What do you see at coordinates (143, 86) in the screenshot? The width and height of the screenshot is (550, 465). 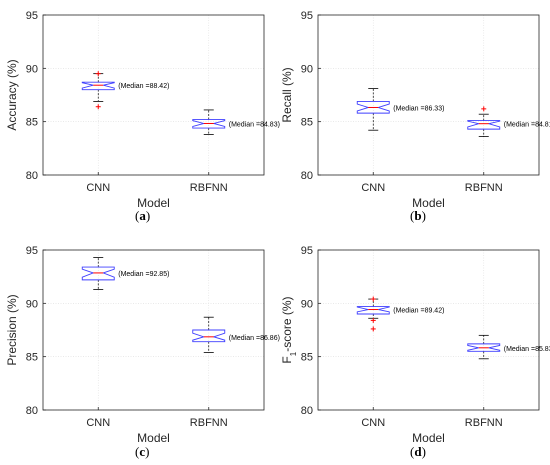 I see `median-label: (Median =88.42)` at bounding box center [143, 86].